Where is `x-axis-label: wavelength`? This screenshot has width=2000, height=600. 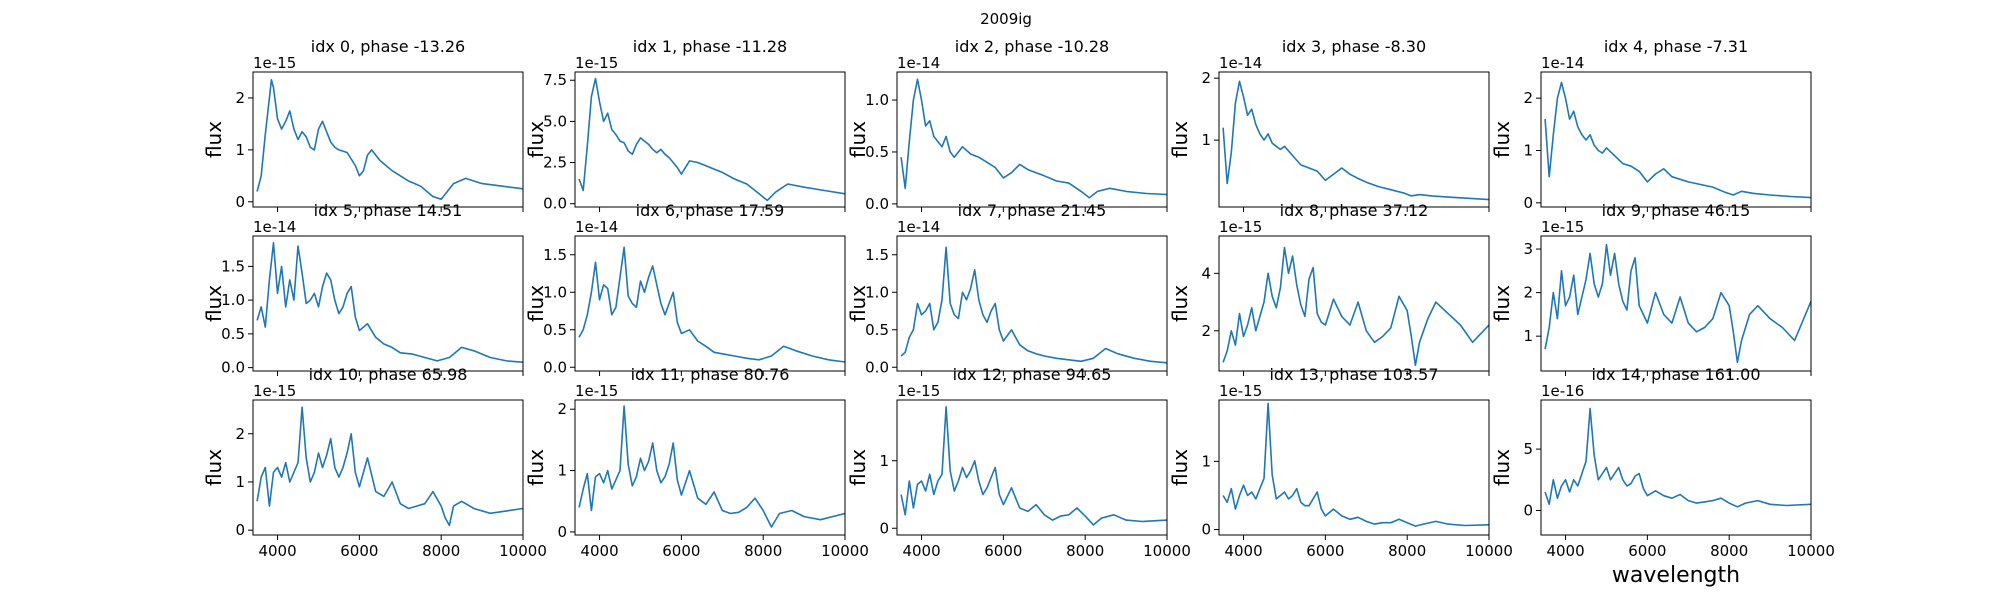
x-axis-label: wavelength is located at coordinates (1676, 575).